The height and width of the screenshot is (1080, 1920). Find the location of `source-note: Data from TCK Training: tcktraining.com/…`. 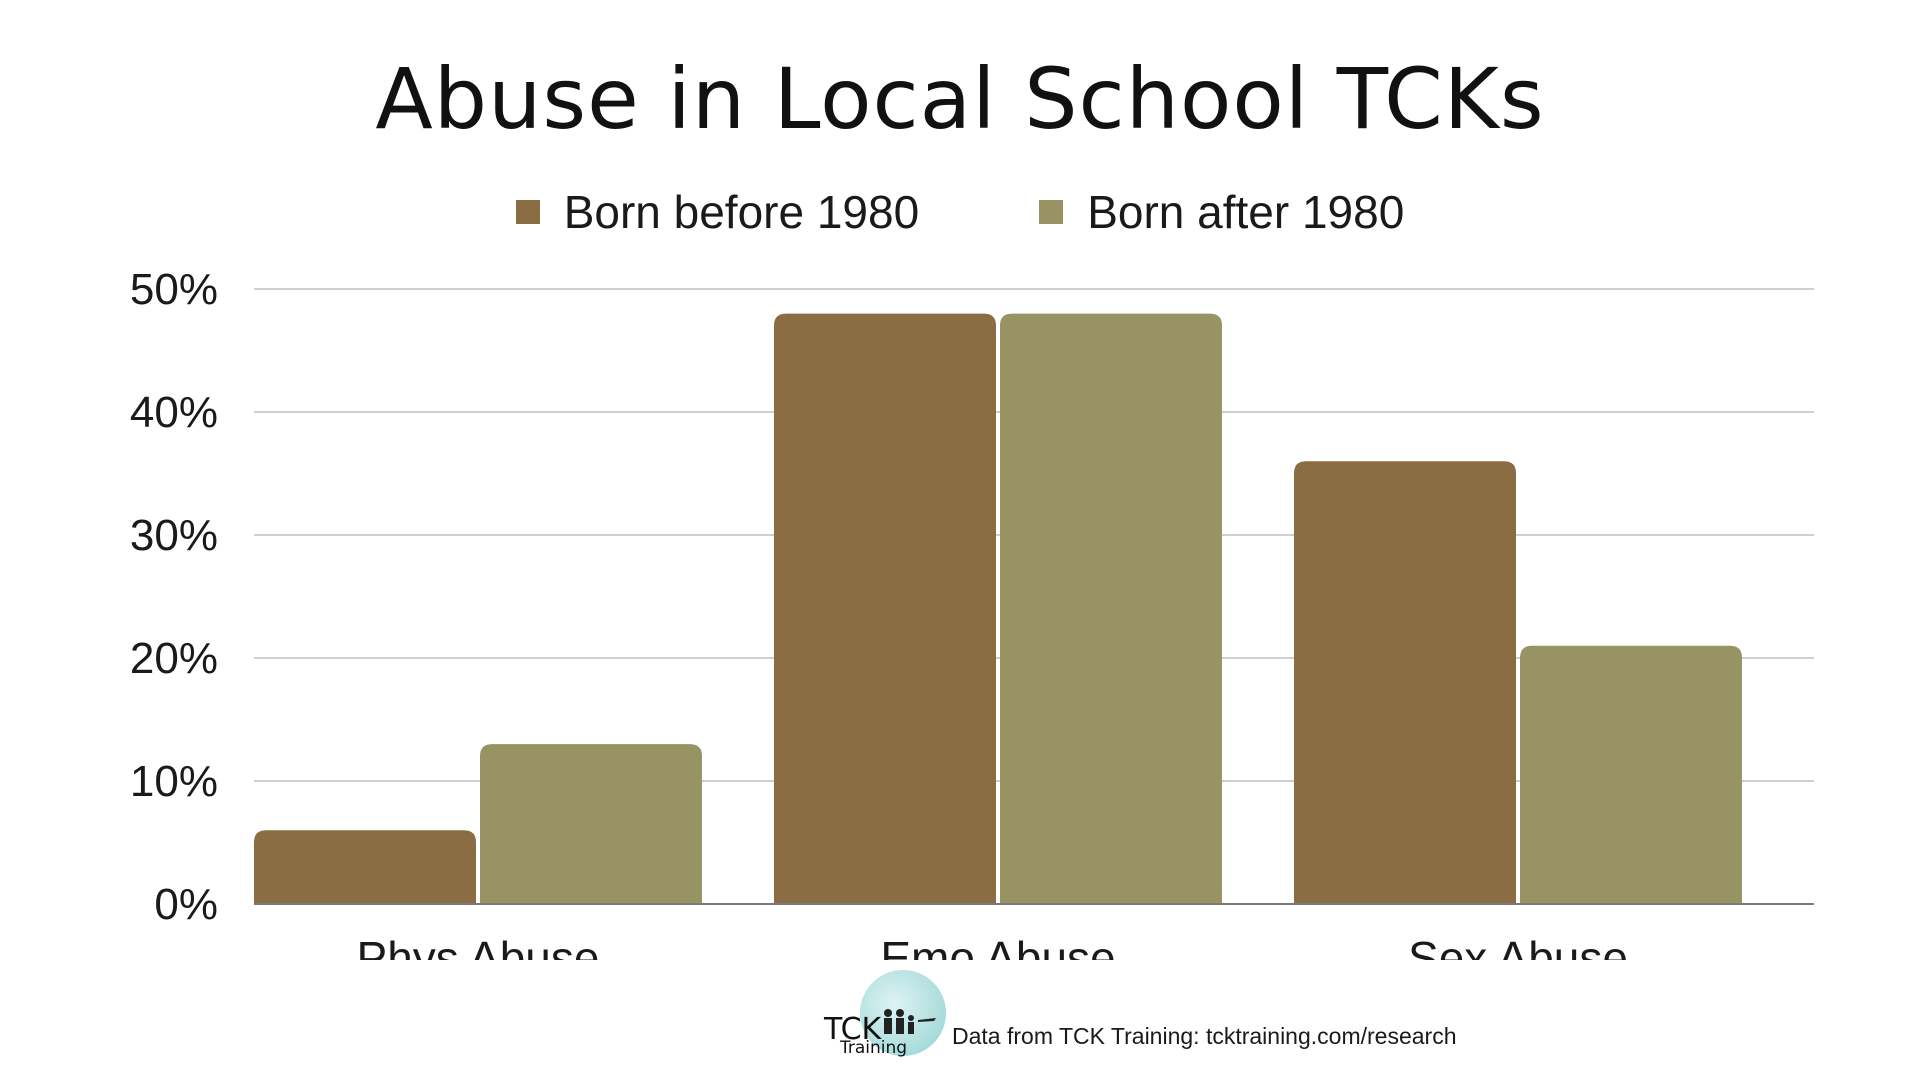

source-note: Data from TCK Training: tcktraining.com/… is located at coordinates (1204, 1036).